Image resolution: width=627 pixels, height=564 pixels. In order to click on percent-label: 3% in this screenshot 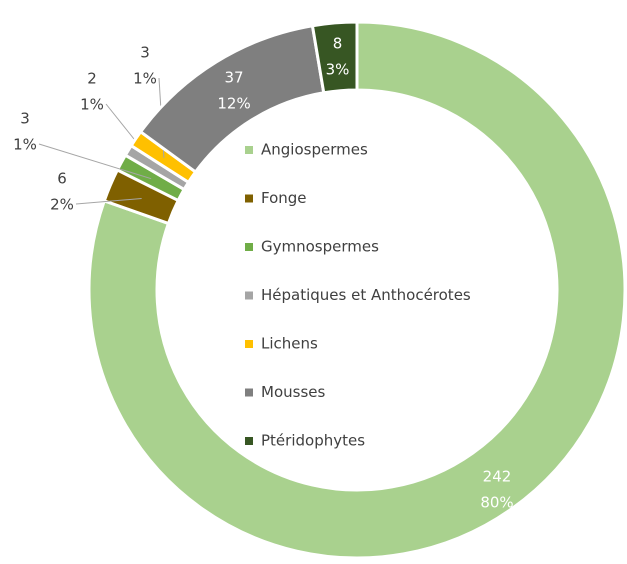, I will do `click(338, 69)`.